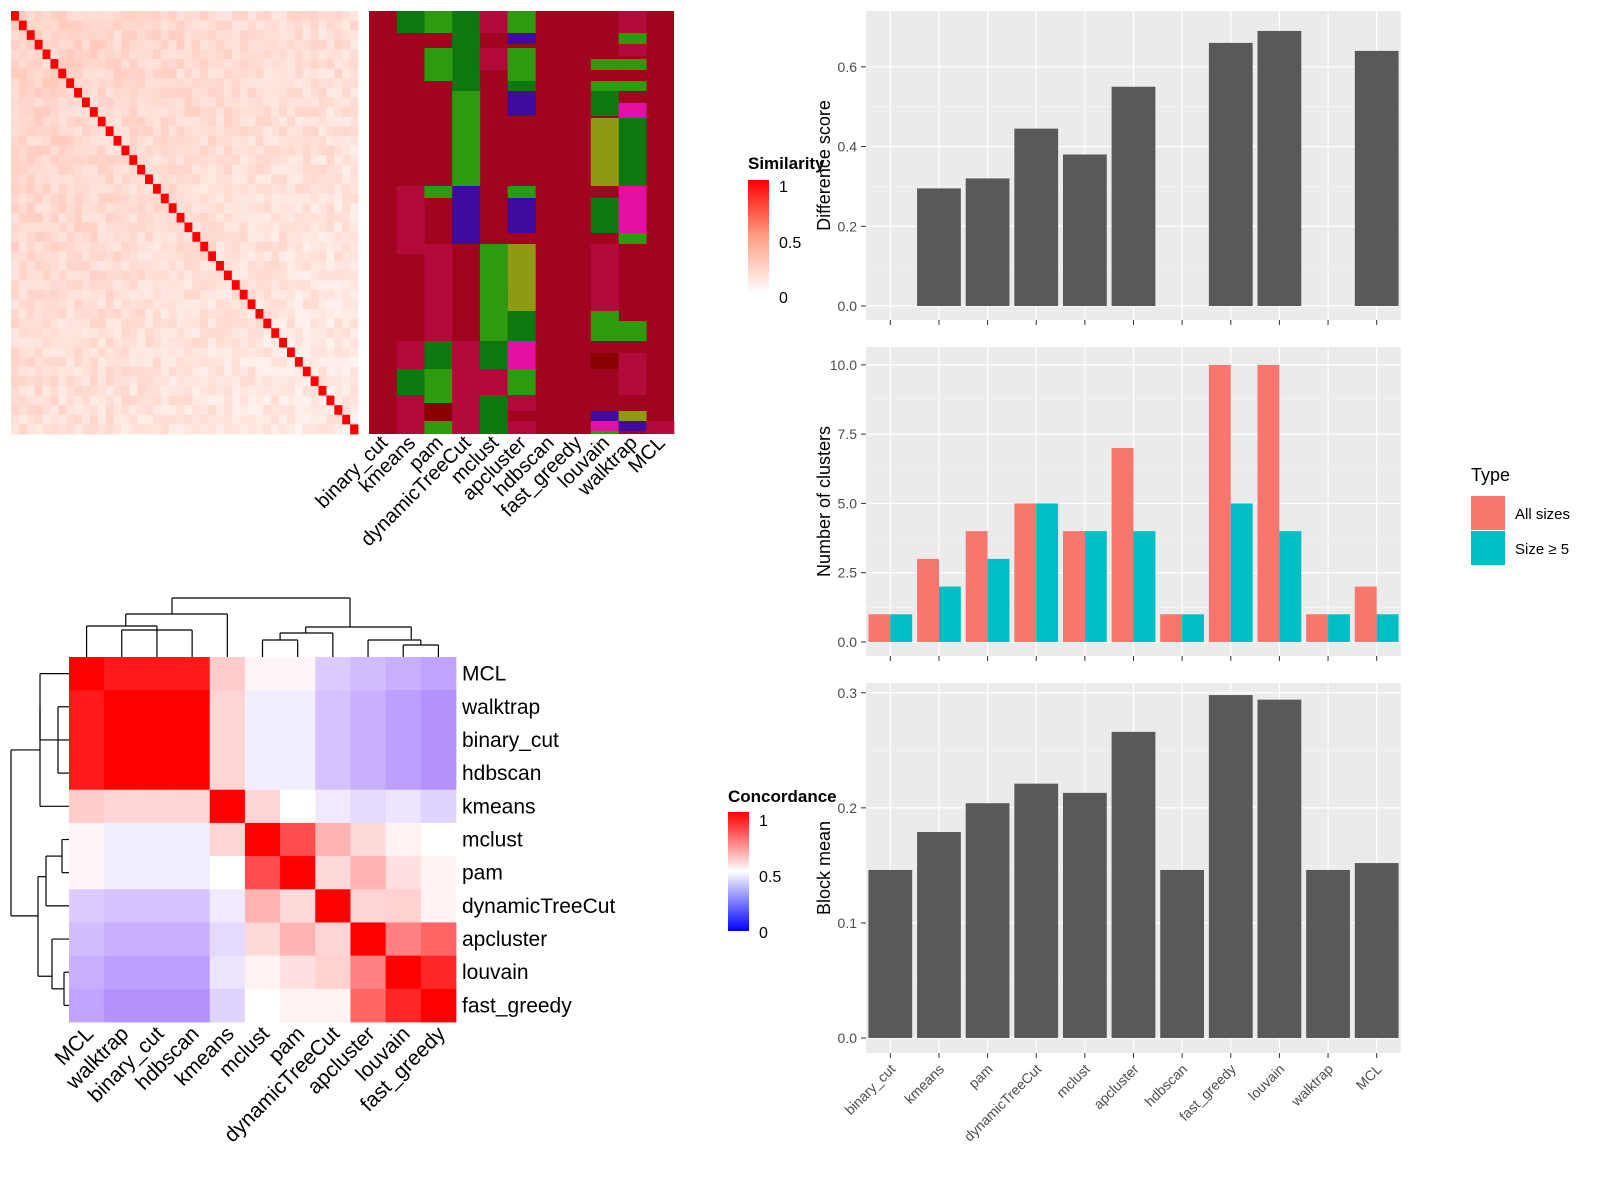 This screenshot has height=1200, width=1600. Describe the element at coordinates (1490, 475) in the screenshot. I see `type-legend-title: Type` at that location.